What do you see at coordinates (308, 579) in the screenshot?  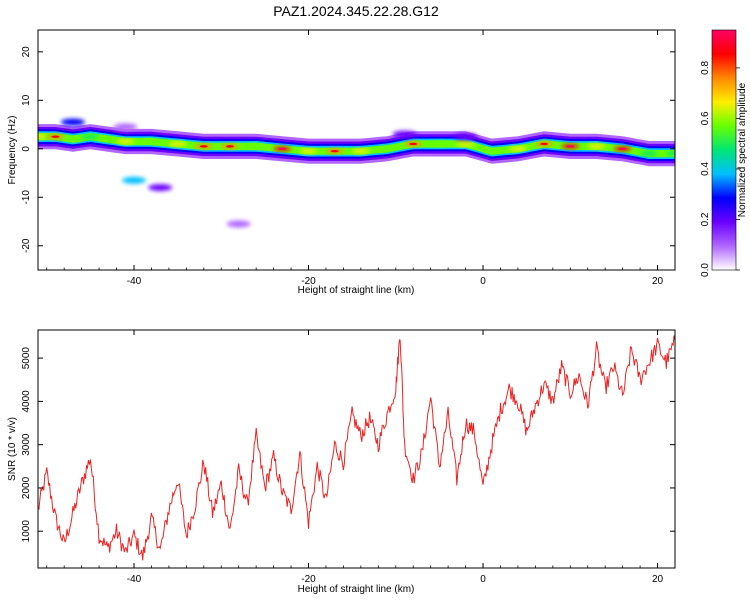 I see `snr-x-tick-label: -20` at bounding box center [308, 579].